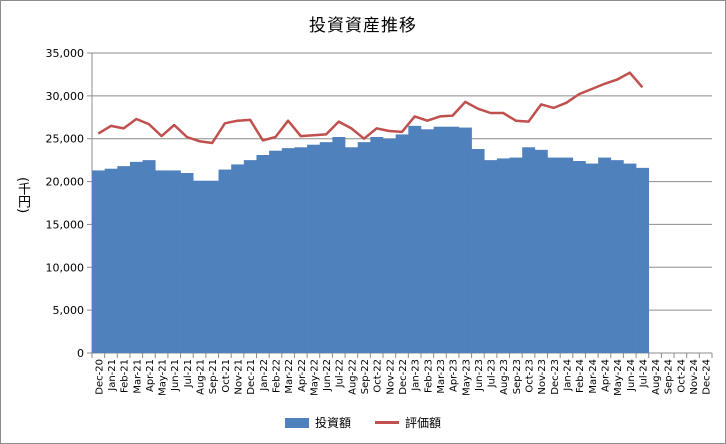 This screenshot has height=444, width=726. What do you see at coordinates (517, 376) in the screenshot?
I see `x-tick-label: Sep-23` at bounding box center [517, 376].